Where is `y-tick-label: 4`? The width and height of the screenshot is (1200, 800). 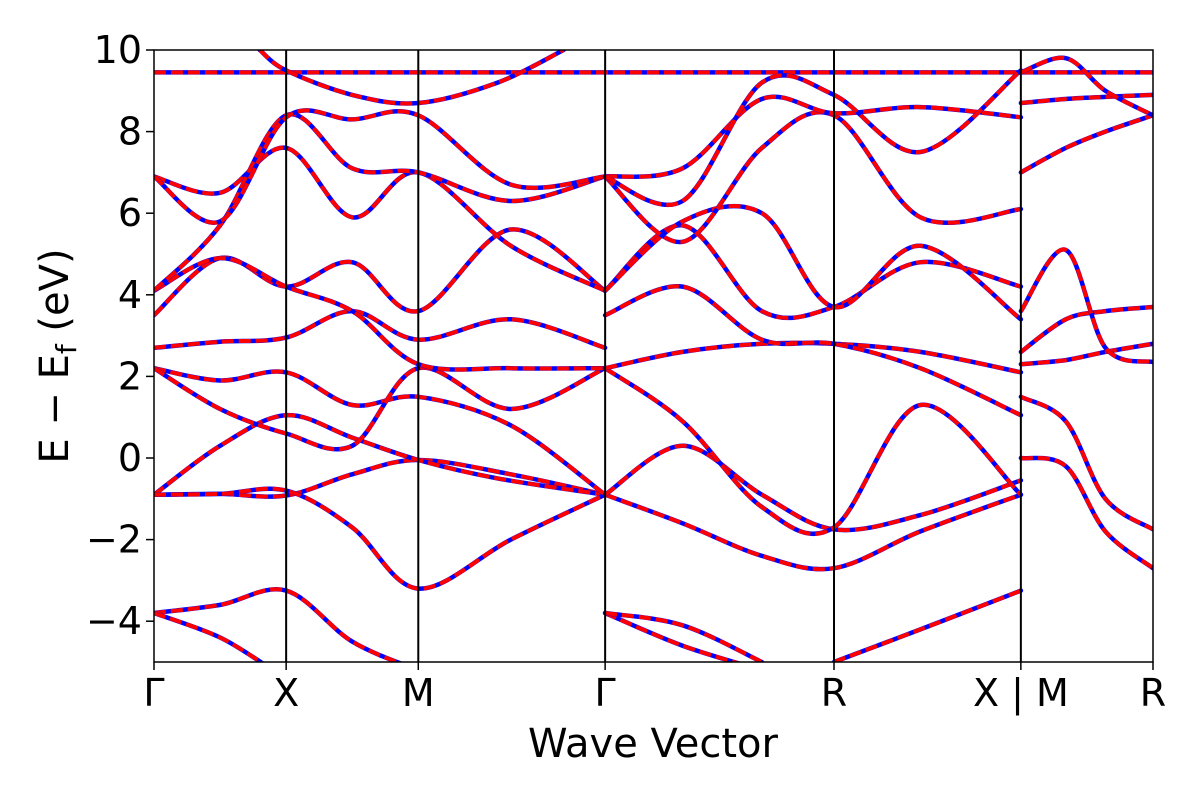
y-tick-label: 4 is located at coordinates (130, 295).